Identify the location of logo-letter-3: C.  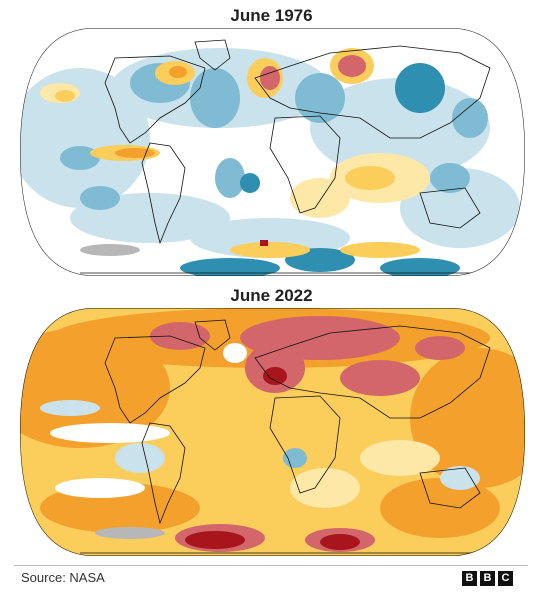
(505, 578).